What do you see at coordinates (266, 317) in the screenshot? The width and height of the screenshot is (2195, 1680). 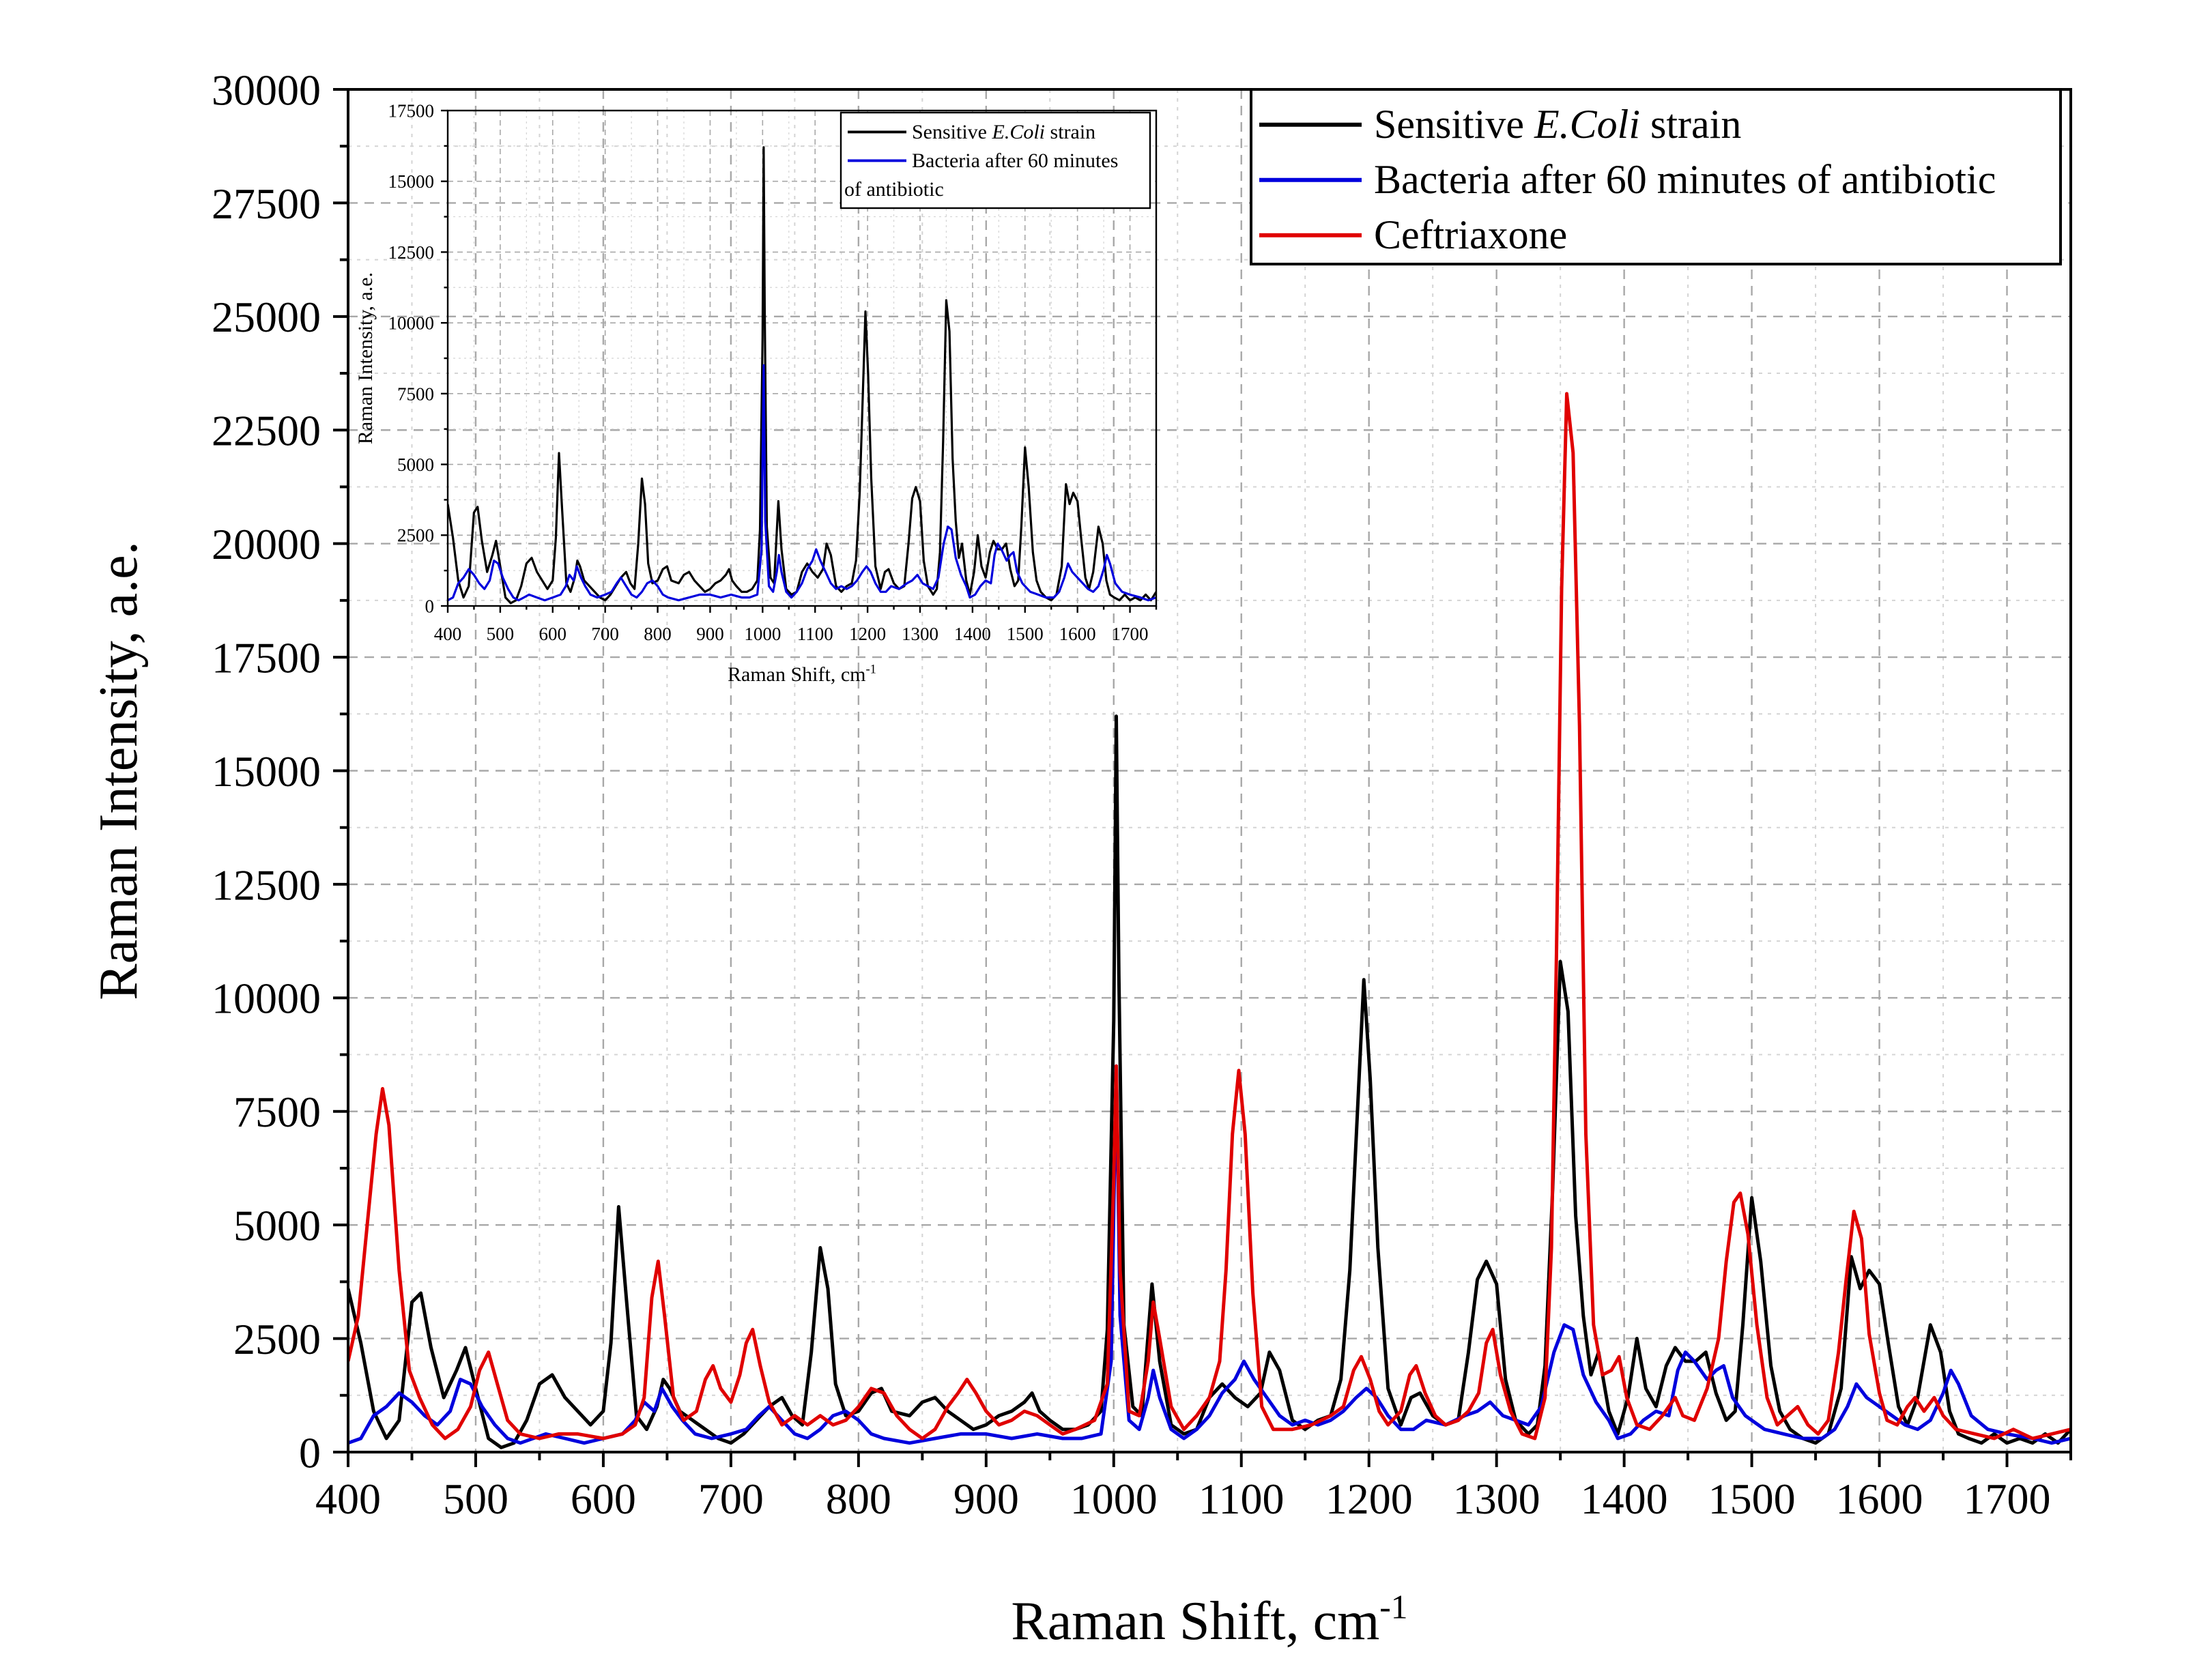 I see `y-tick-label: 25000` at bounding box center [266, 317].